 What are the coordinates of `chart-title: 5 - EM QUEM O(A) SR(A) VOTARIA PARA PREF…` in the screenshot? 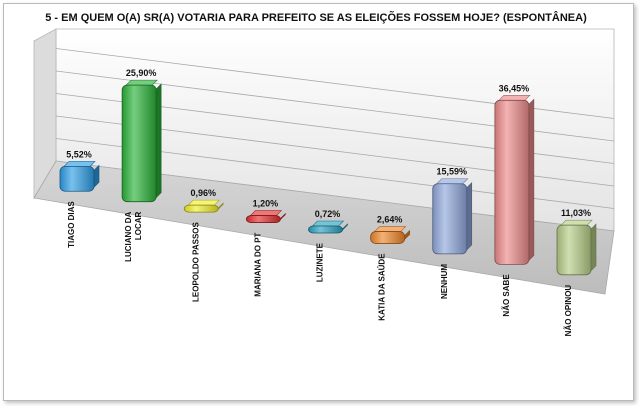 It's located at (316, 17).